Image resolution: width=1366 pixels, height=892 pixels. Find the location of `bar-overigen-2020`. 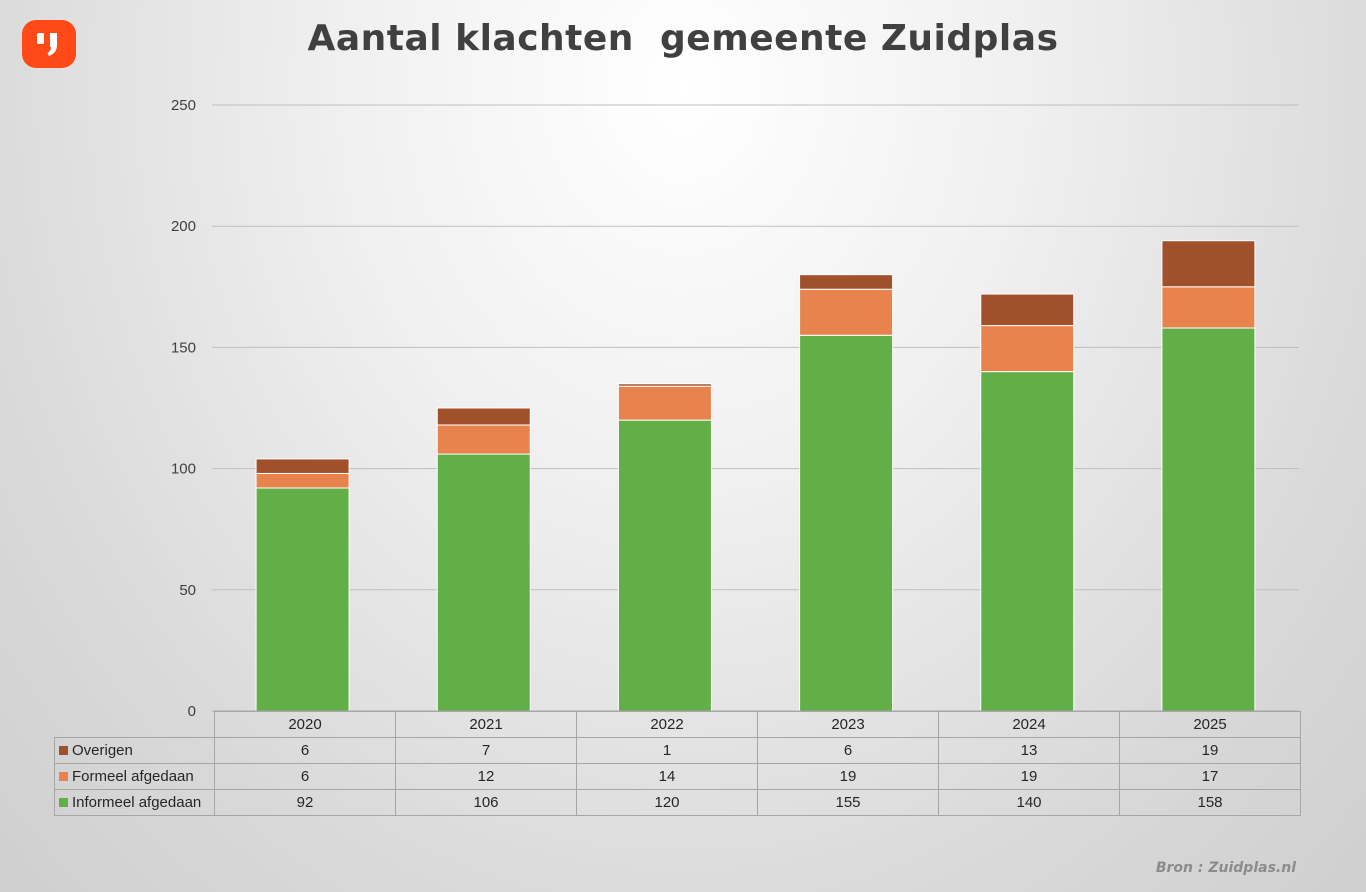

bar-overigen-2020 is located at coordinates (302, 466).